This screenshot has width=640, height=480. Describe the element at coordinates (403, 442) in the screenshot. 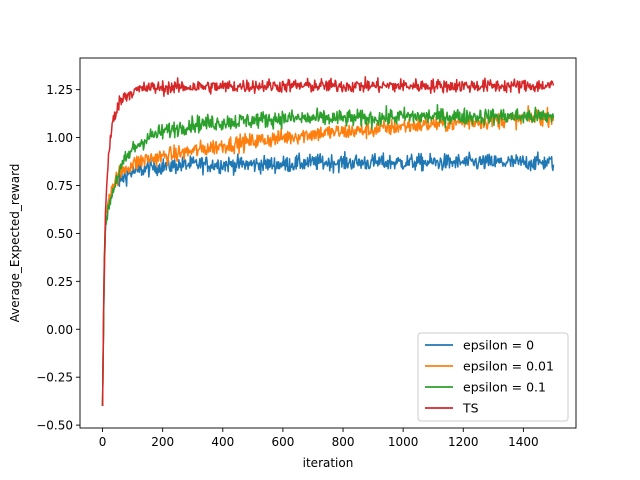

I see `x-tick-label: 1000` at that location.